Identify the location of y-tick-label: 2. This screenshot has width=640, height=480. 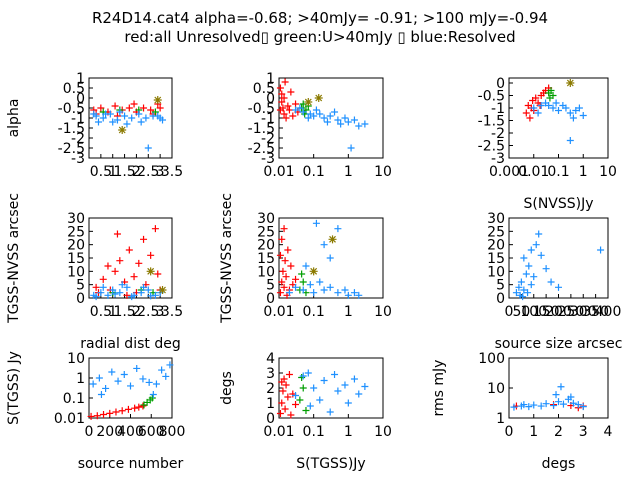
(270, 389).